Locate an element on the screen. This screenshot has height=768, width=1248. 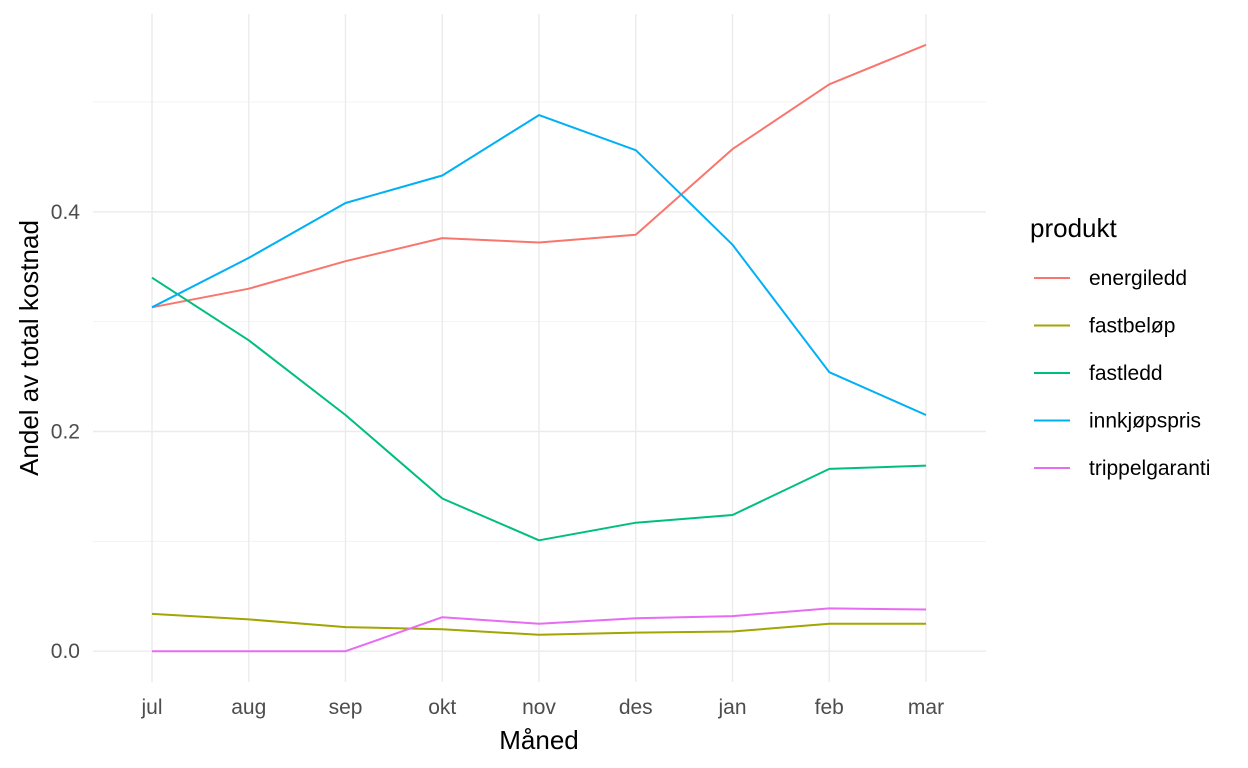
legend-label: energiledd is located at coordinates (1138, 278).